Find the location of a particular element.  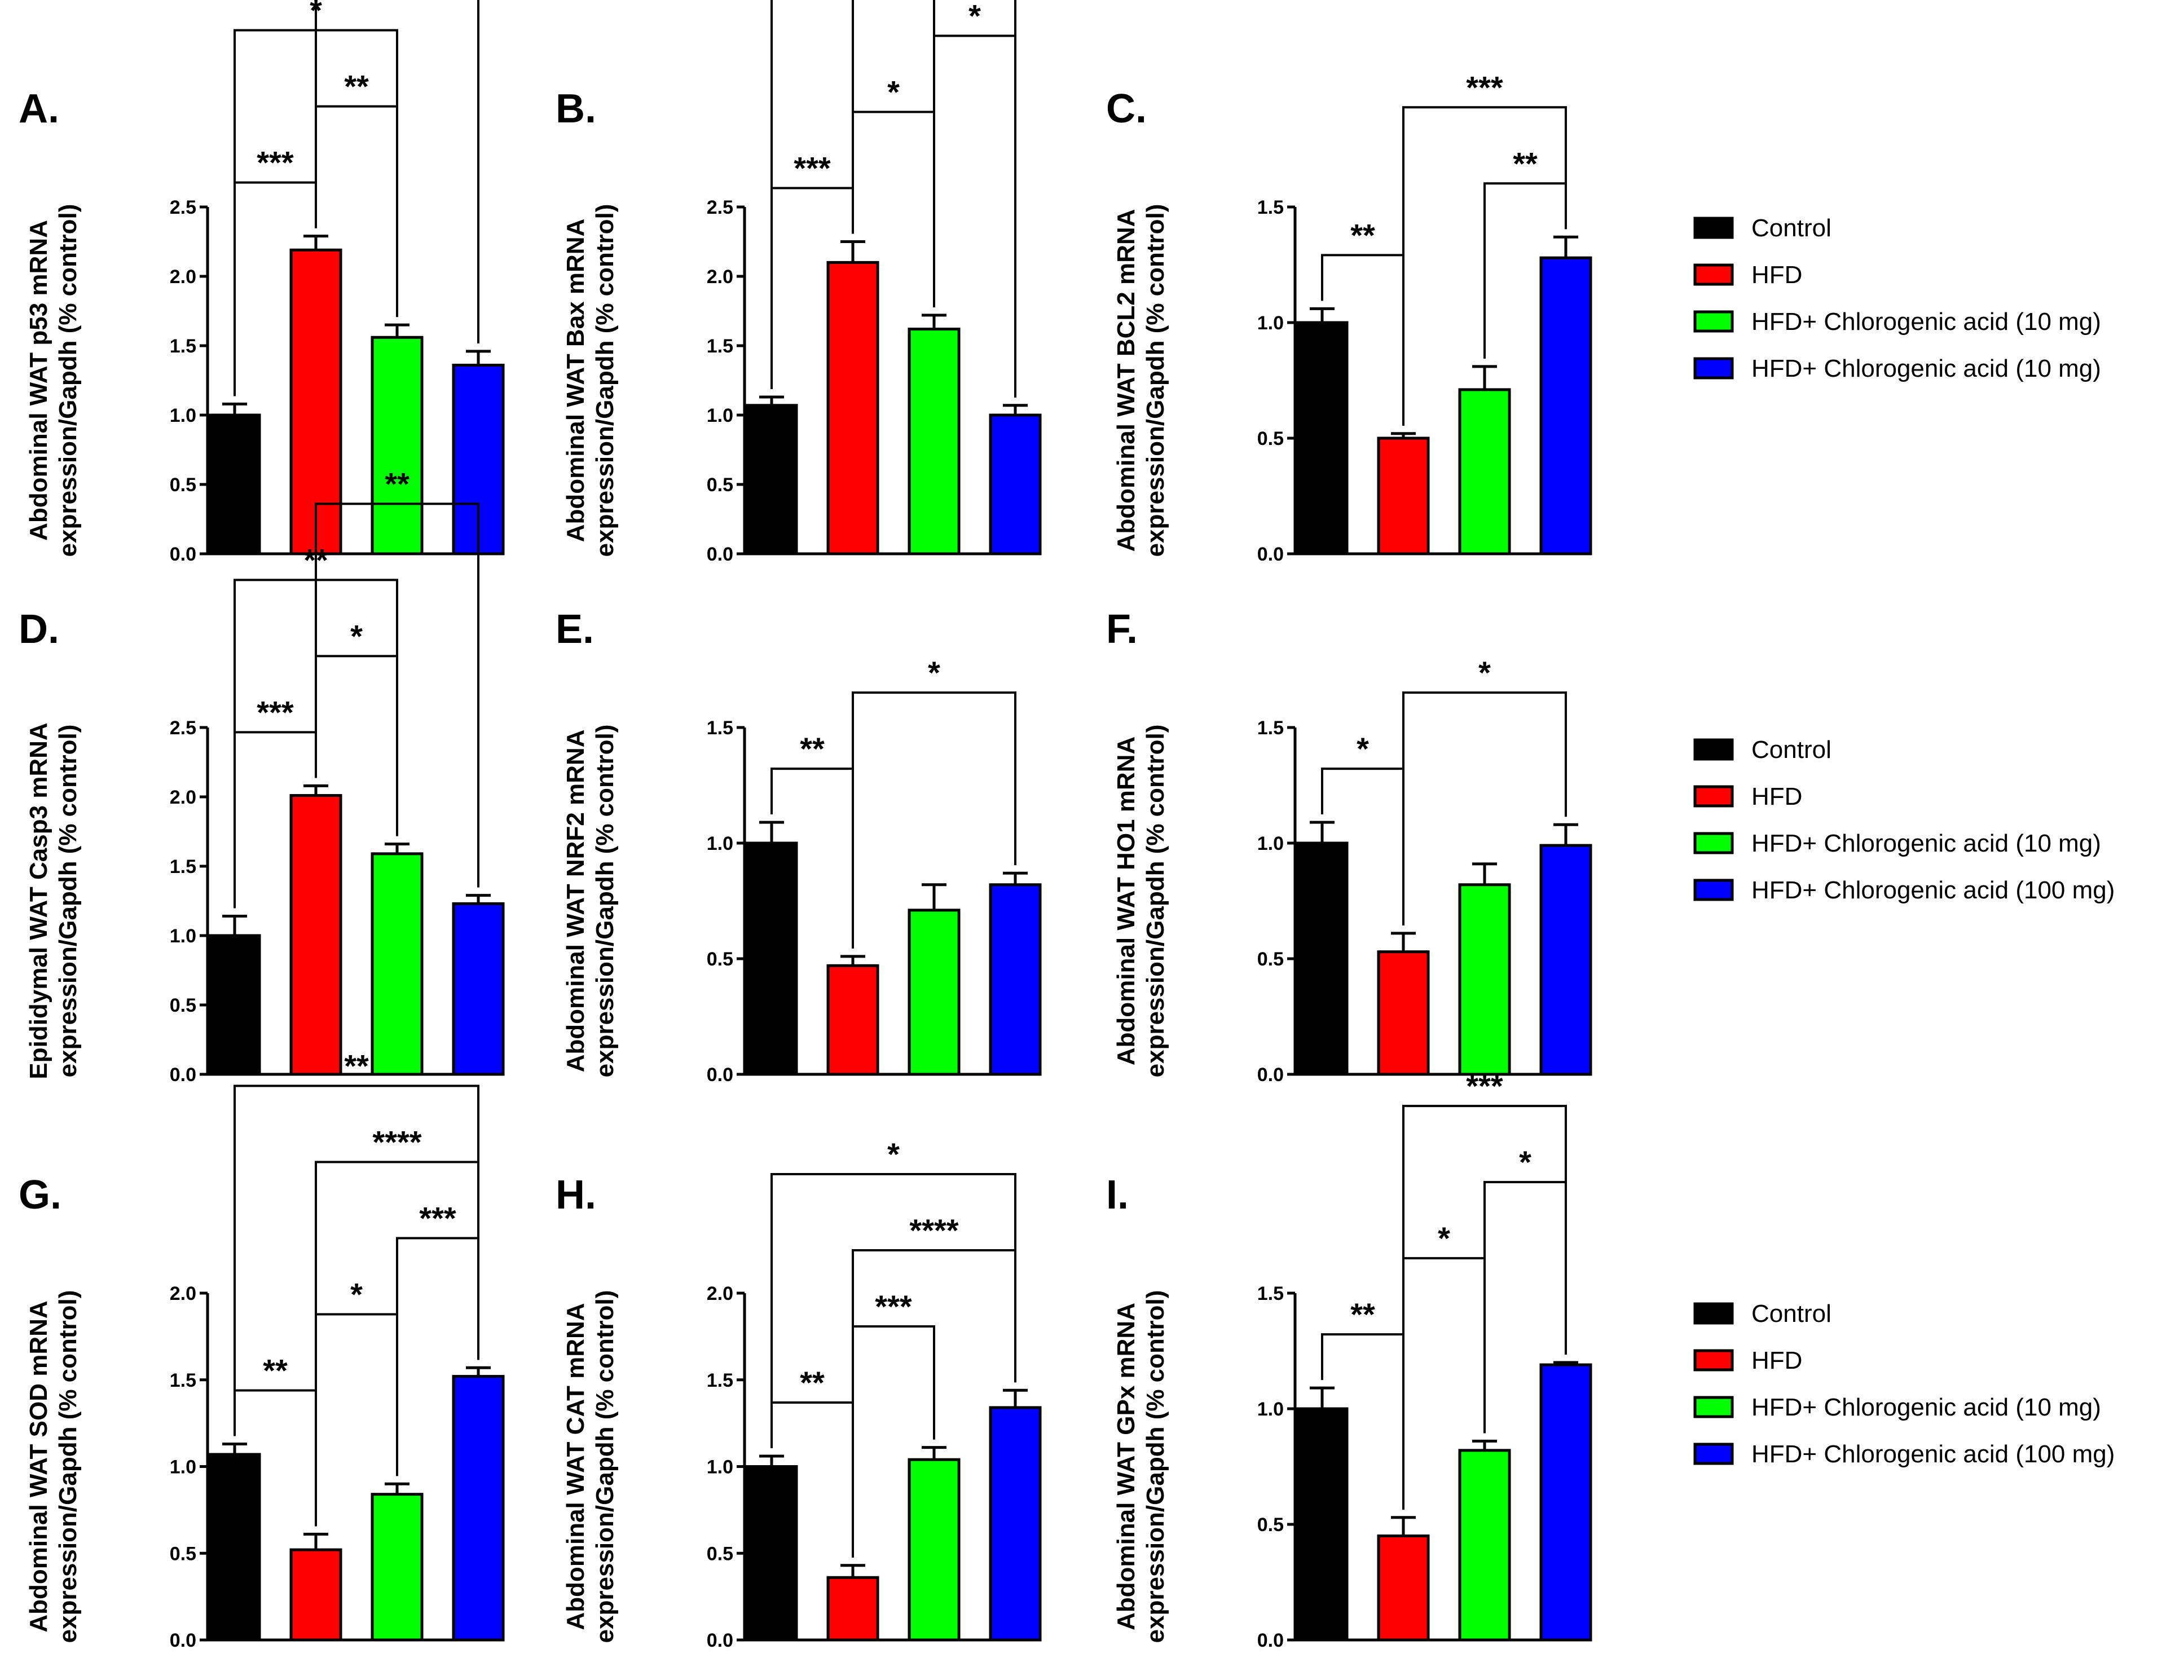

y-axis-label: Abdominal WAT CAT mRNA is located at coordinates (575, 1466).